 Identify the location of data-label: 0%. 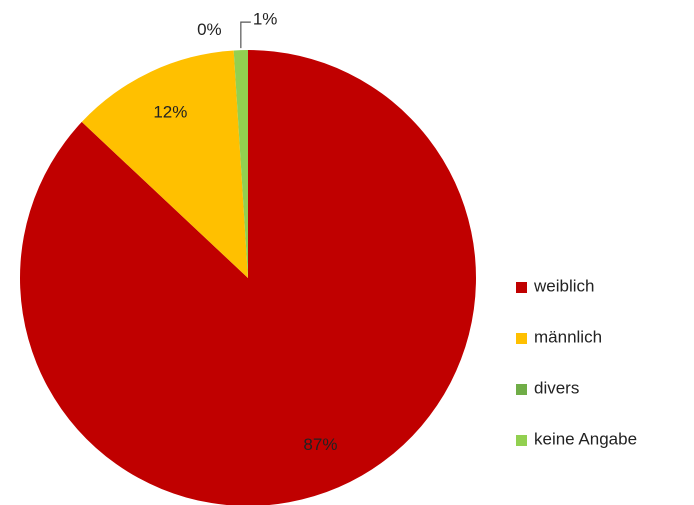
(209, 29).